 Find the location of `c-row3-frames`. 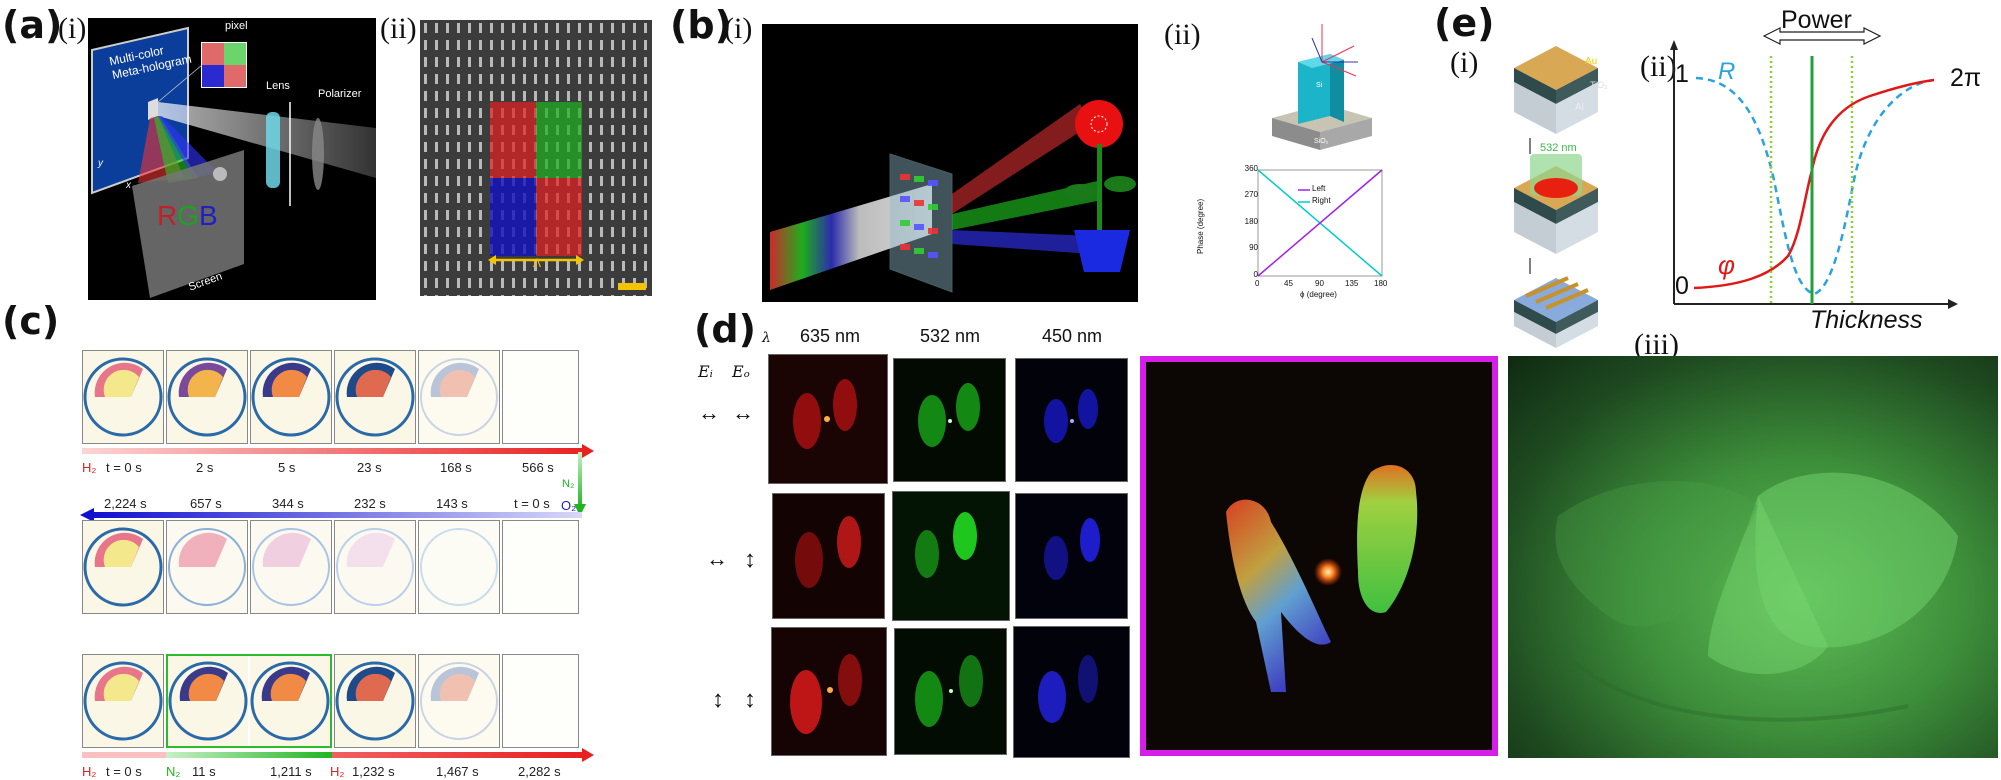

c-row3-frames is located at coordinates (330, 701).